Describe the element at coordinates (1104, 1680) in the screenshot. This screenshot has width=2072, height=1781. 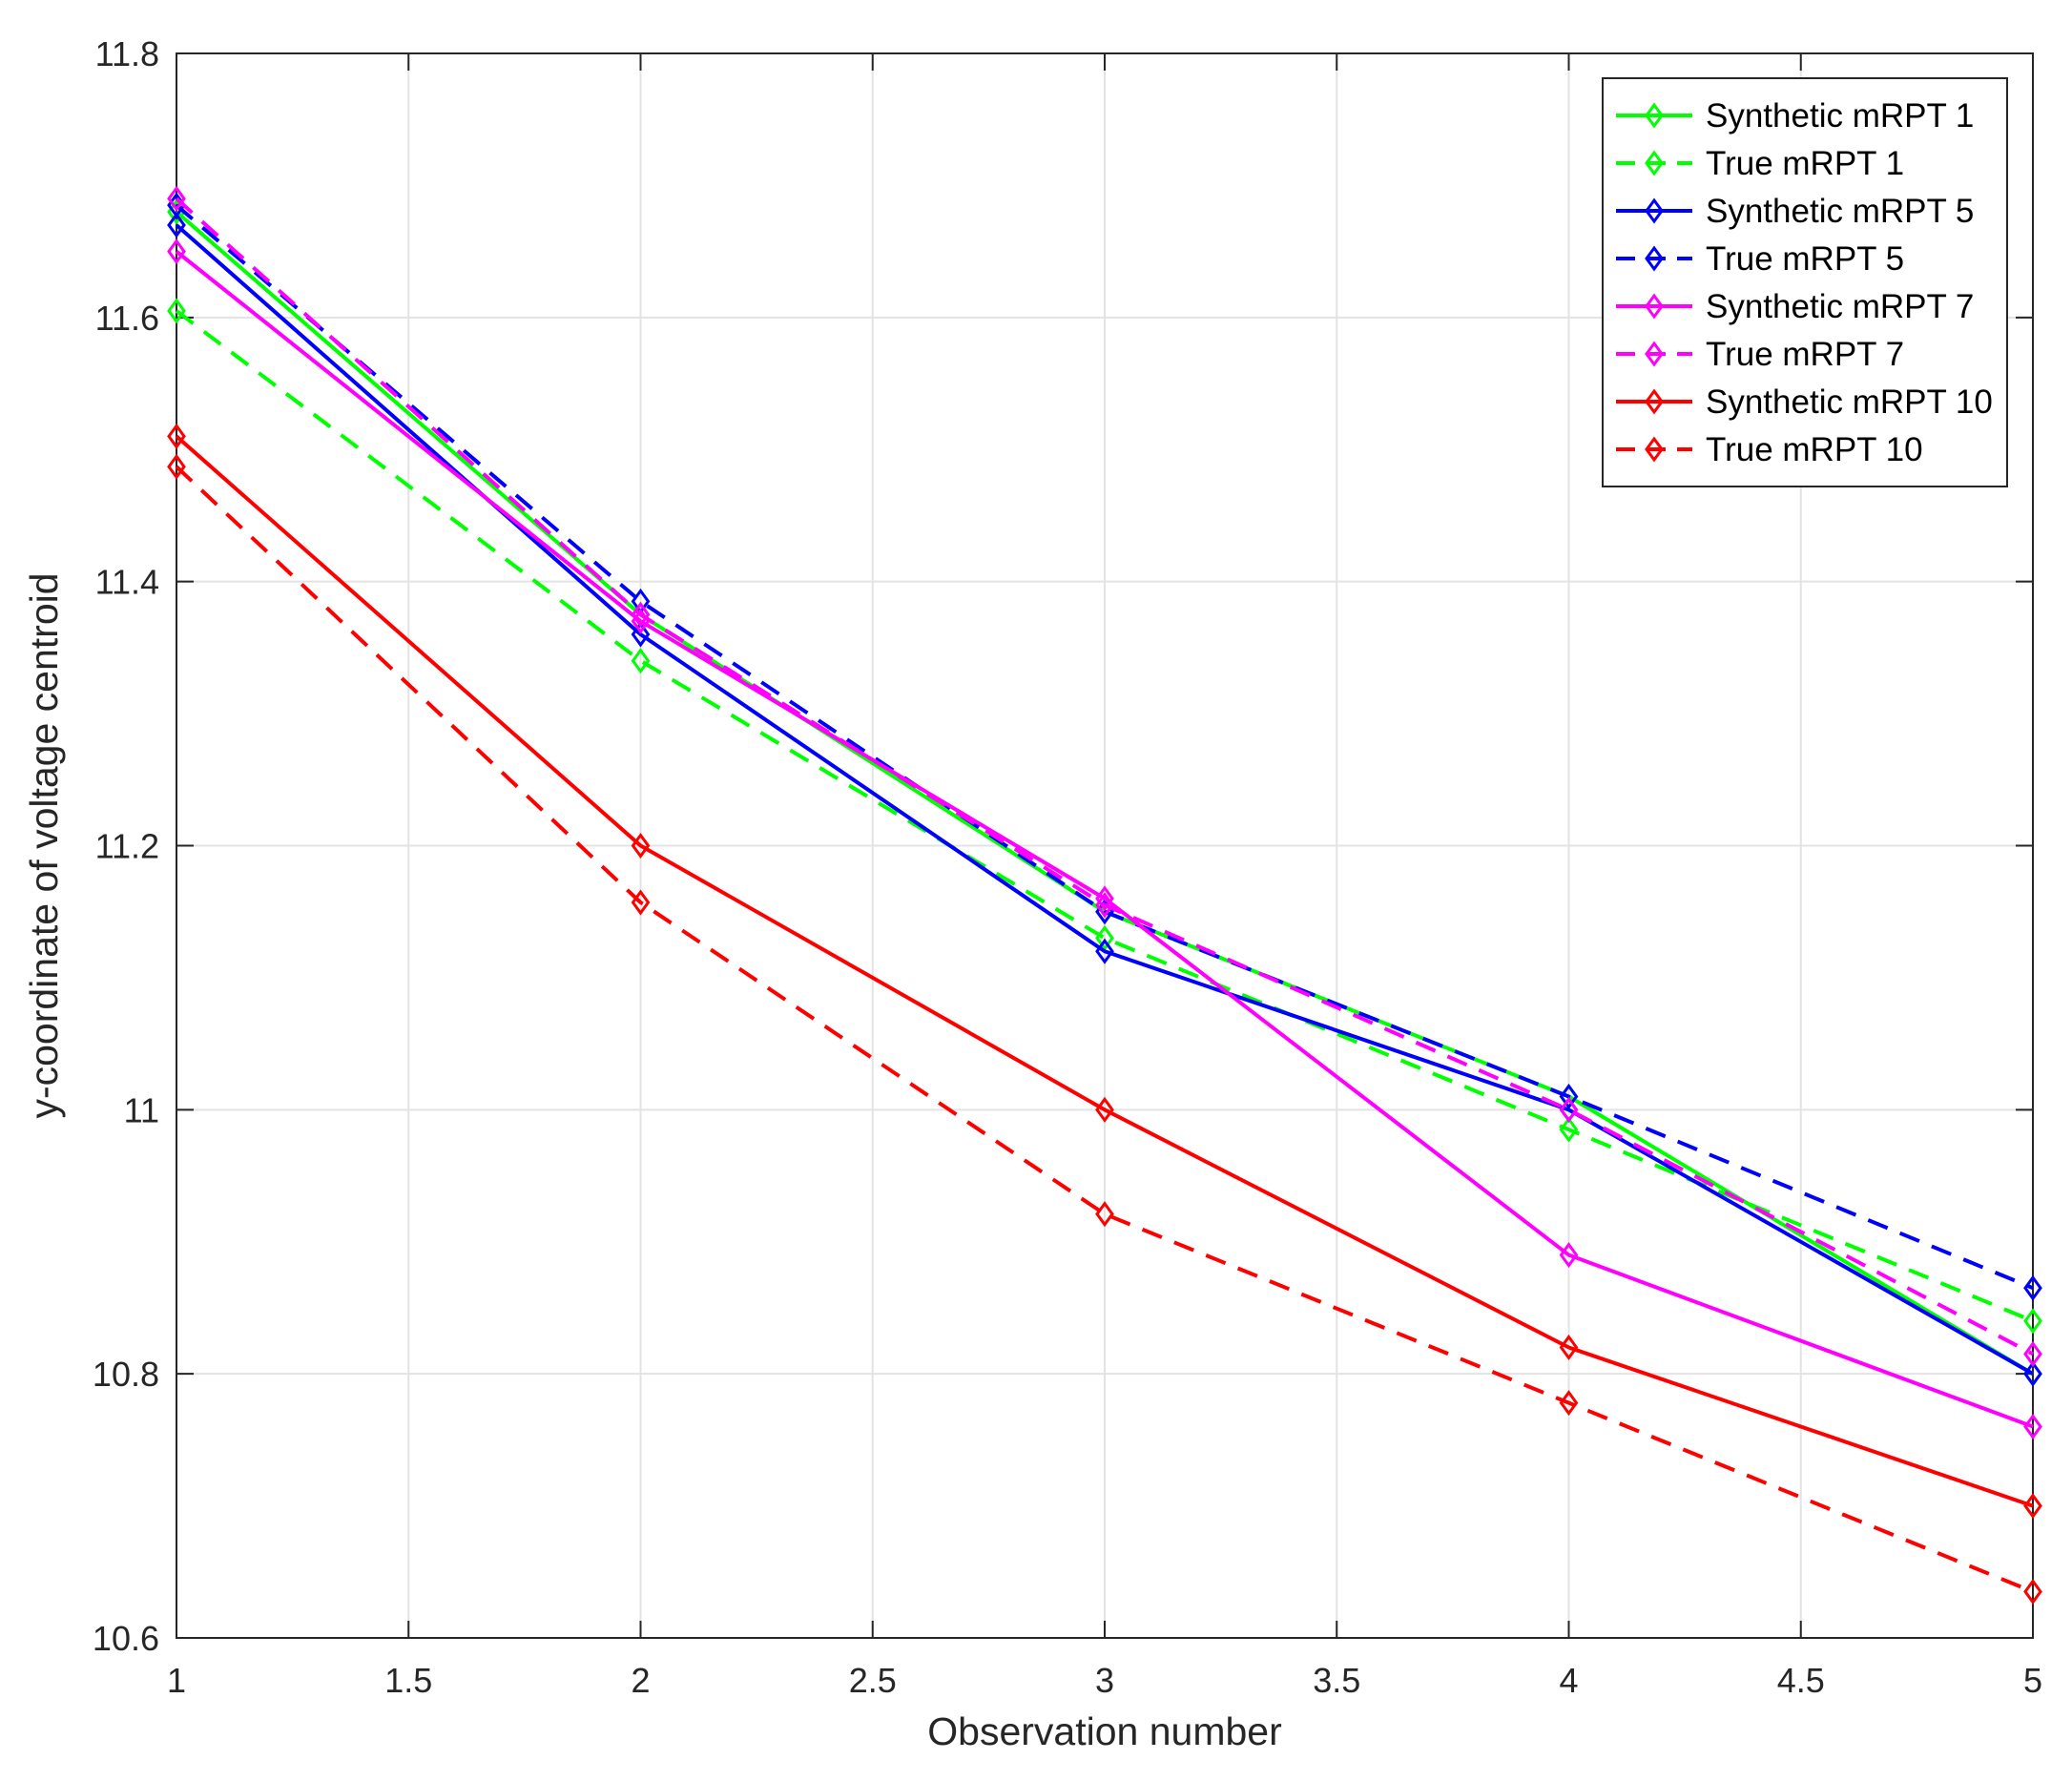
I see `x-tick-label: 3` at that location.